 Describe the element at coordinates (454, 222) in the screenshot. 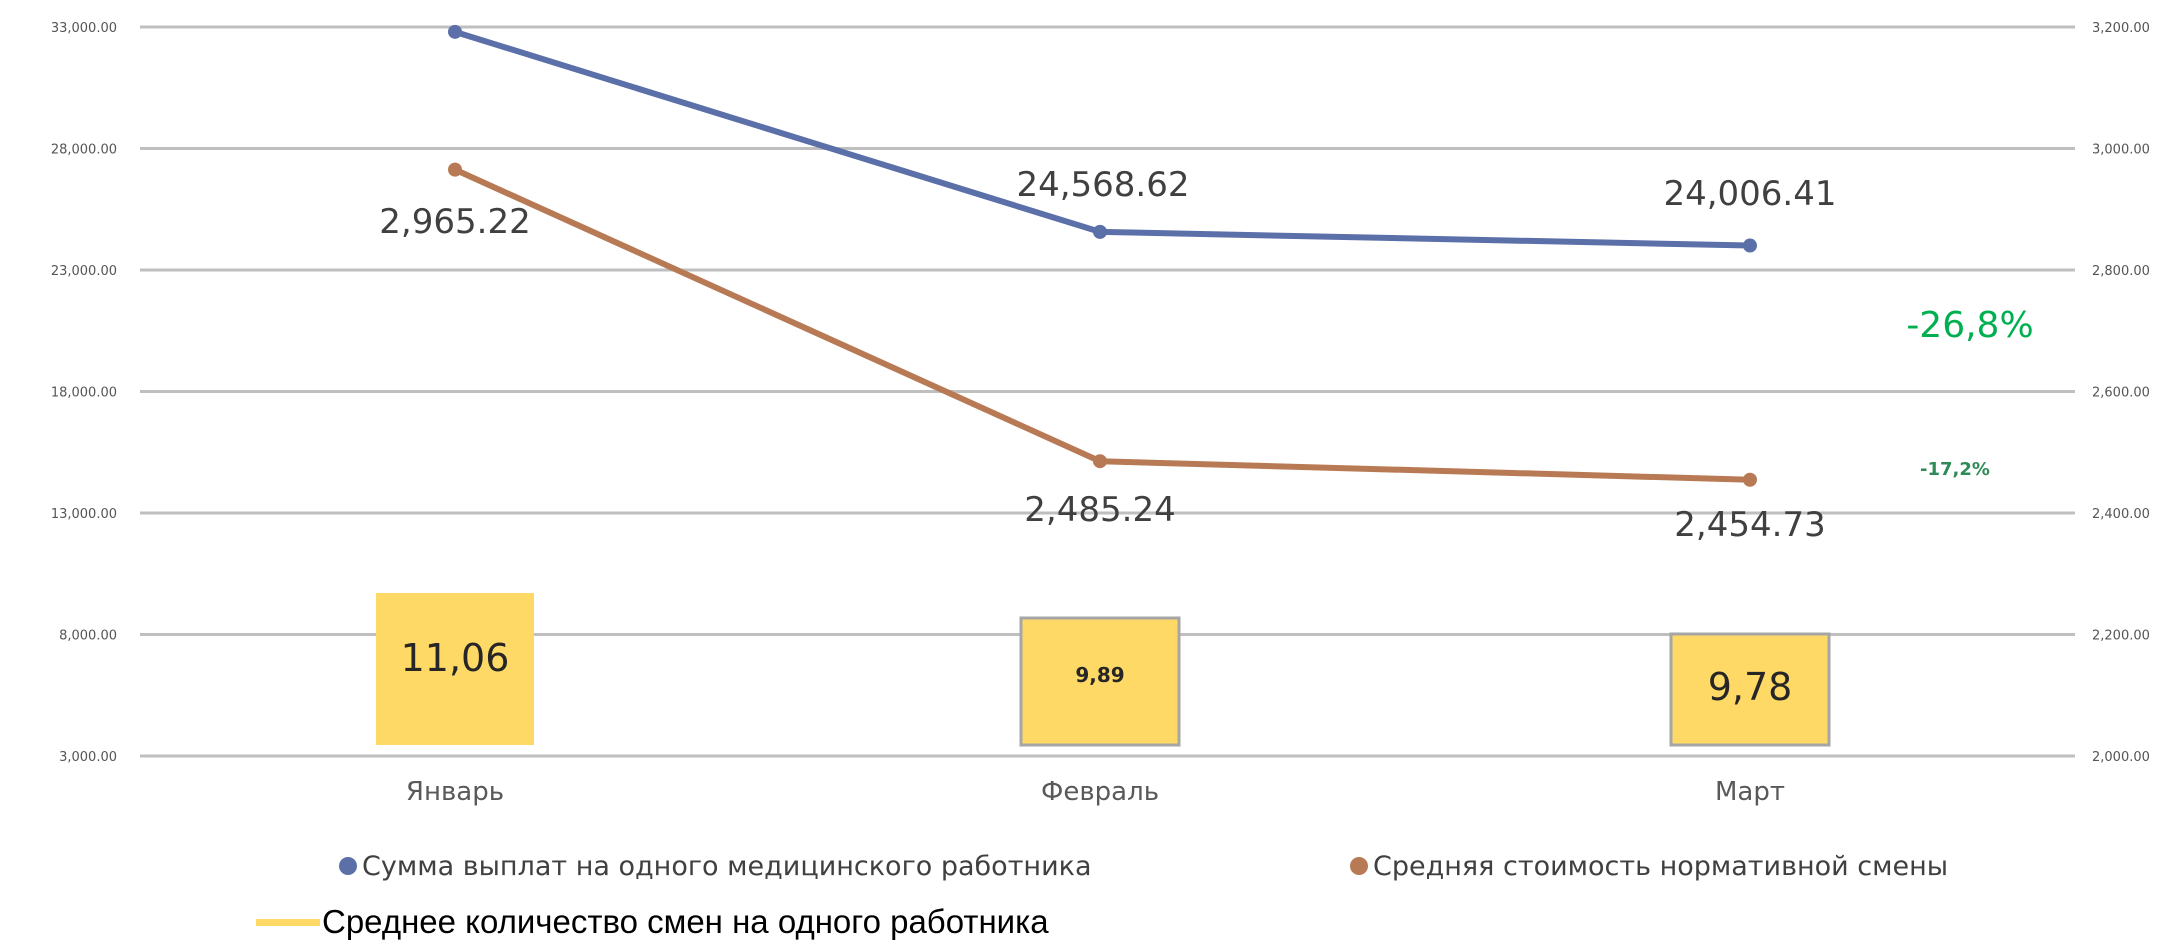

I see `point-data-label: 2,965.22` at that location.